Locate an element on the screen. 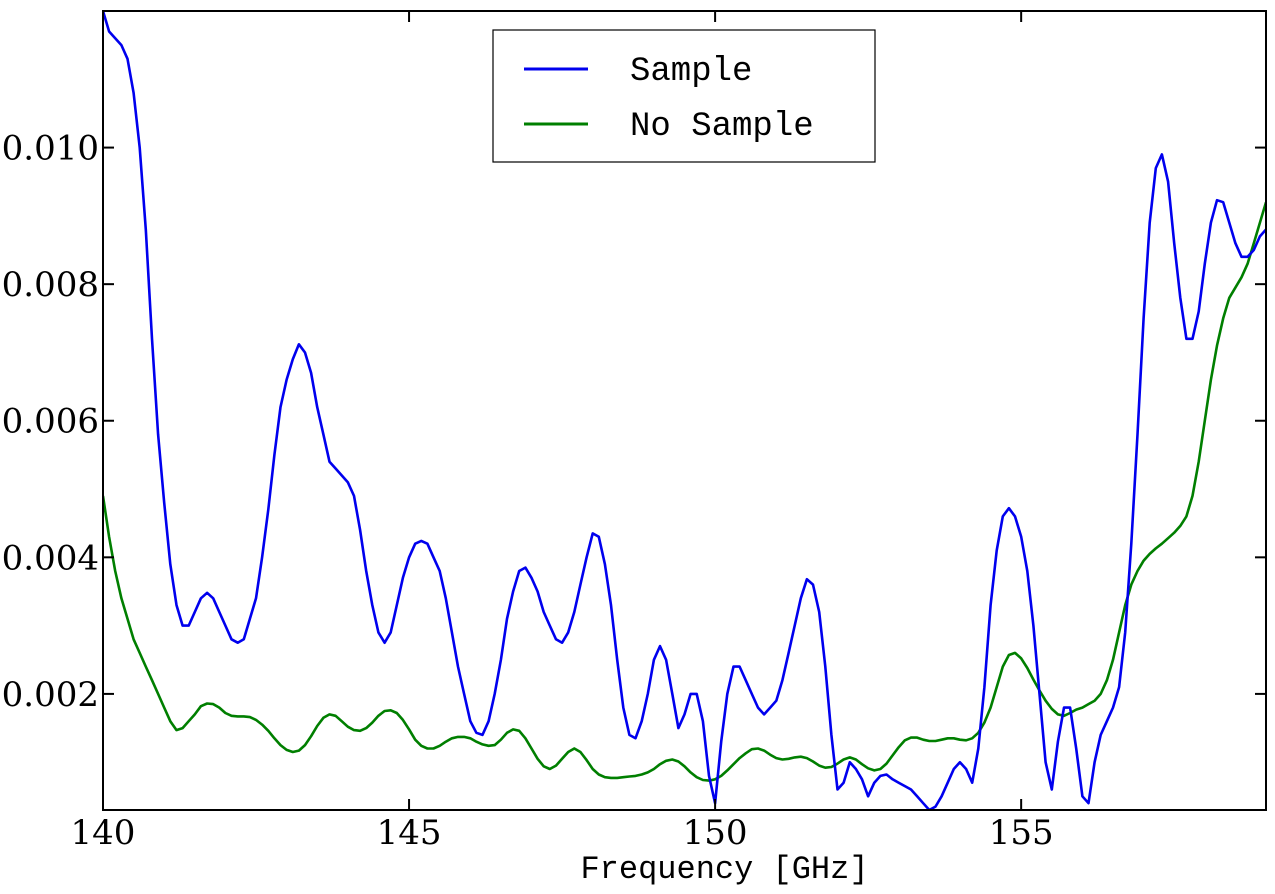 The image size is (1275, 894). legend-label-sample: Sample is located at coordinates (691, 72).